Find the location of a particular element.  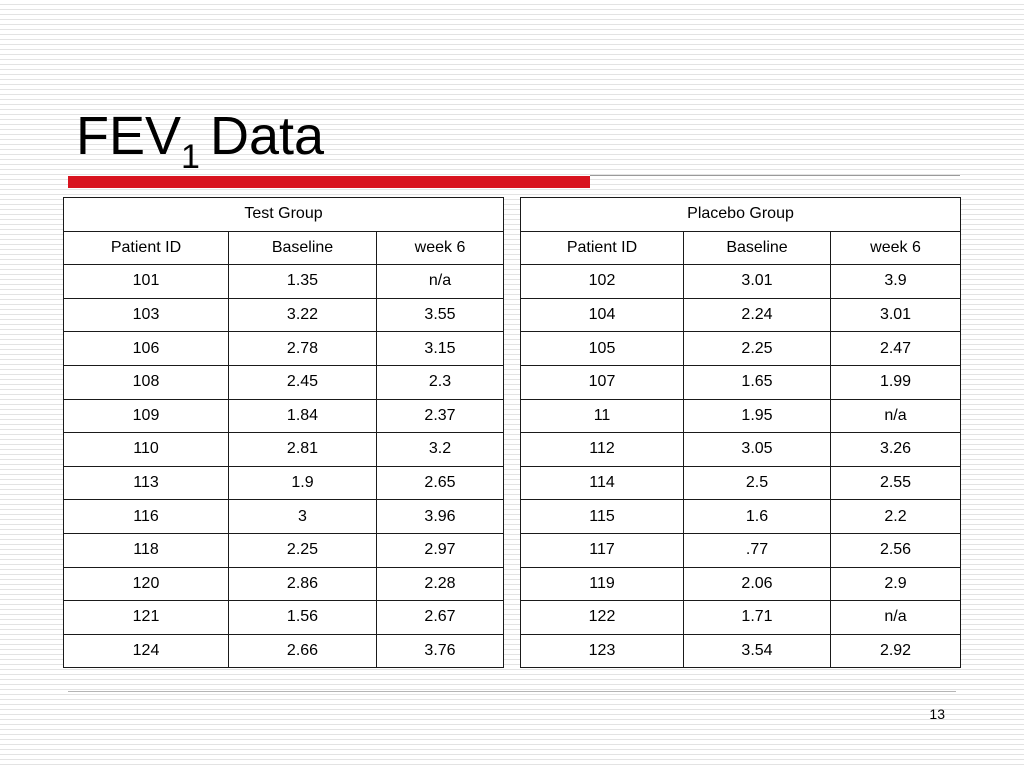

column-header-cell: Patient ID is located at coordinates (602, 248).